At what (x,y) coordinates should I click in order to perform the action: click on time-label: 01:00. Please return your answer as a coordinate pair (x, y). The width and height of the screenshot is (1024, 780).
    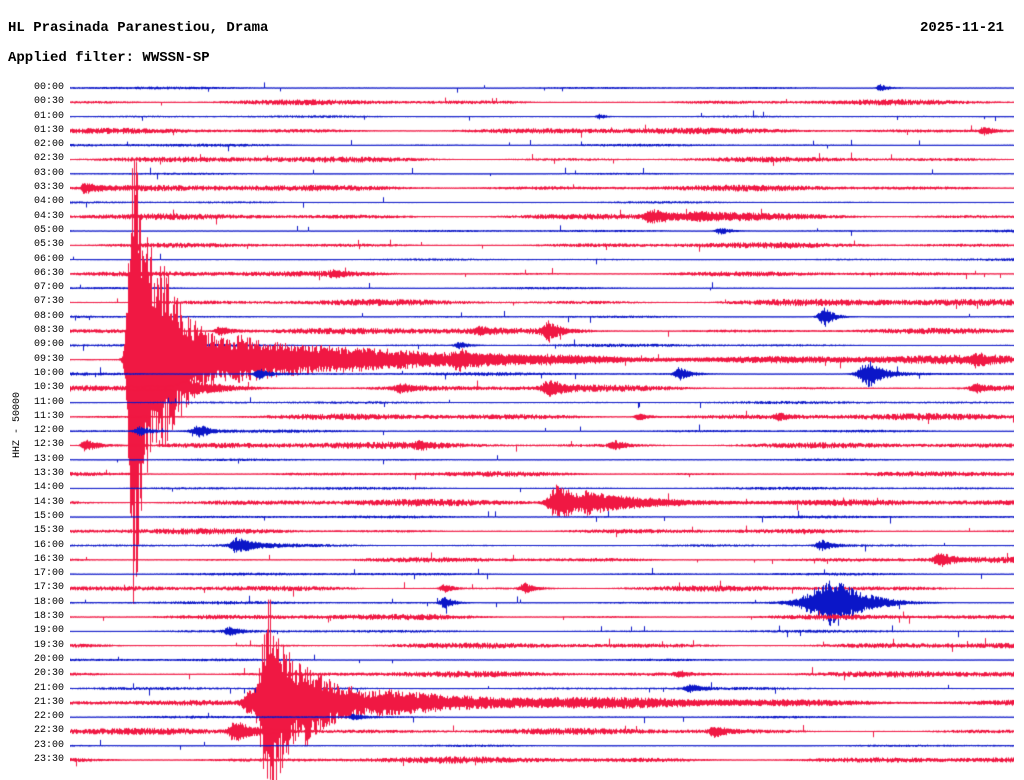
    Looking at the image, I should click on (49, 116).